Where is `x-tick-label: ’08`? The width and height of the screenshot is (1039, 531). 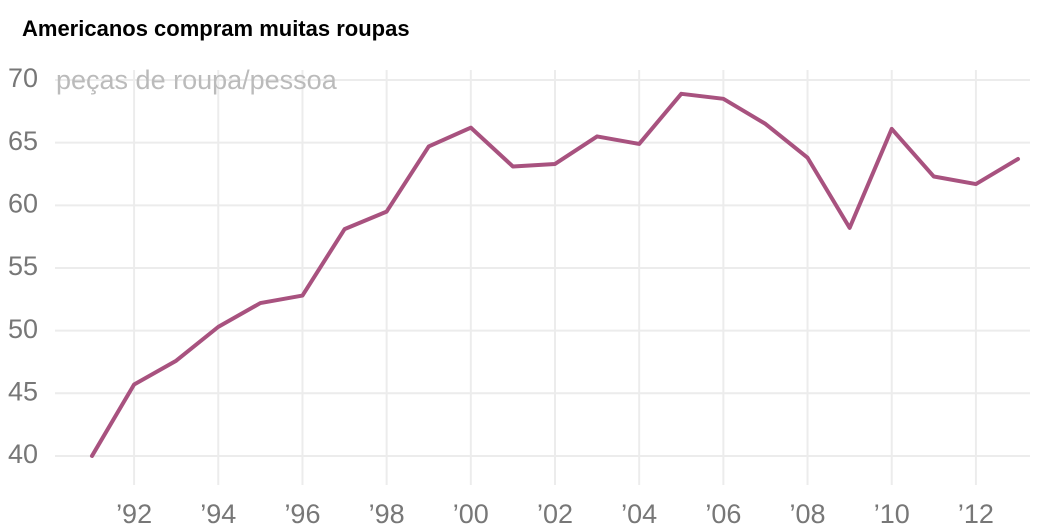
x-tick-label: ’08 is located at coordinates (808, 514).